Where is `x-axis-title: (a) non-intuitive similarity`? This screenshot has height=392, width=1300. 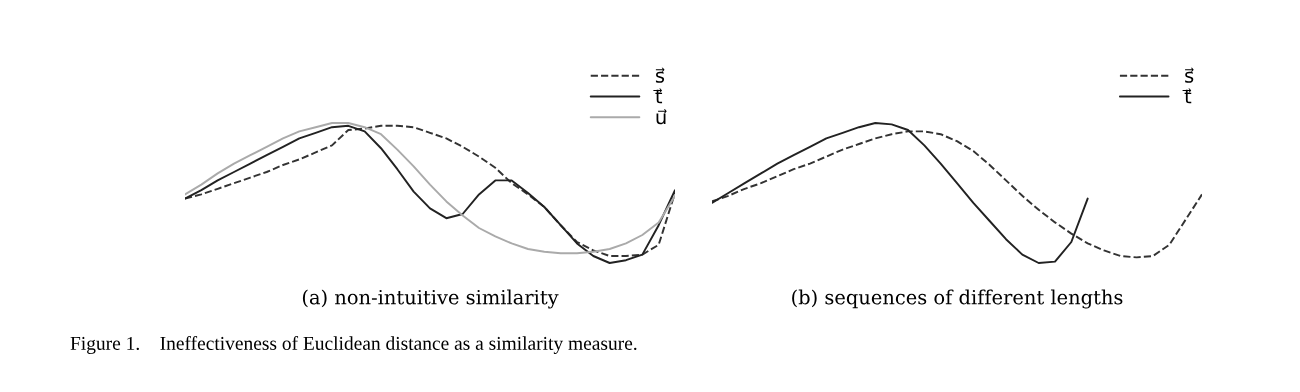 x-axis-title: (a) non-intuitive similarity is located at coordinates (430, 299).